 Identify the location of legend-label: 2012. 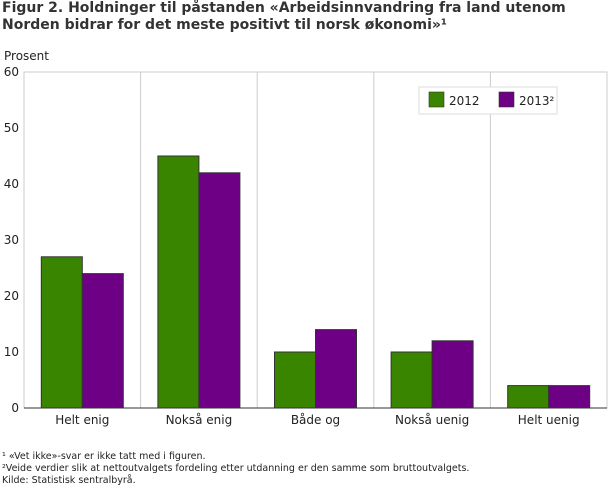
(464, 101).